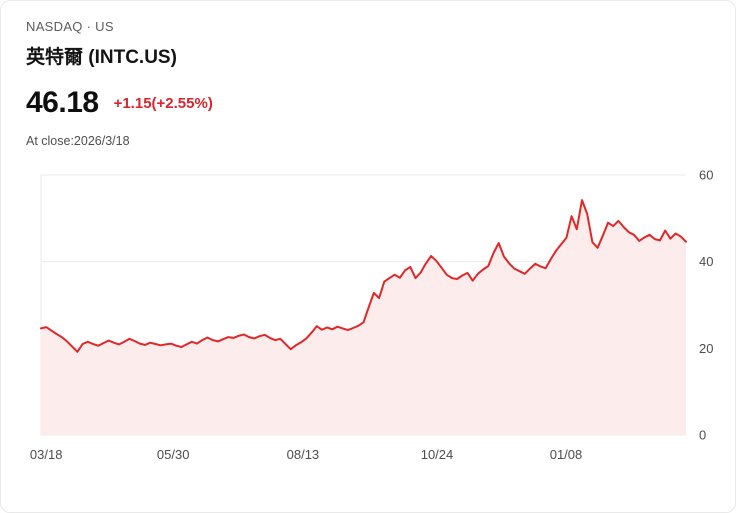 This screenshot has height=513, width=736. What do you see at coordinates (303, 454) in the screenshot?
I see `svg-text: 08/13` at bounding box center [303, 454].